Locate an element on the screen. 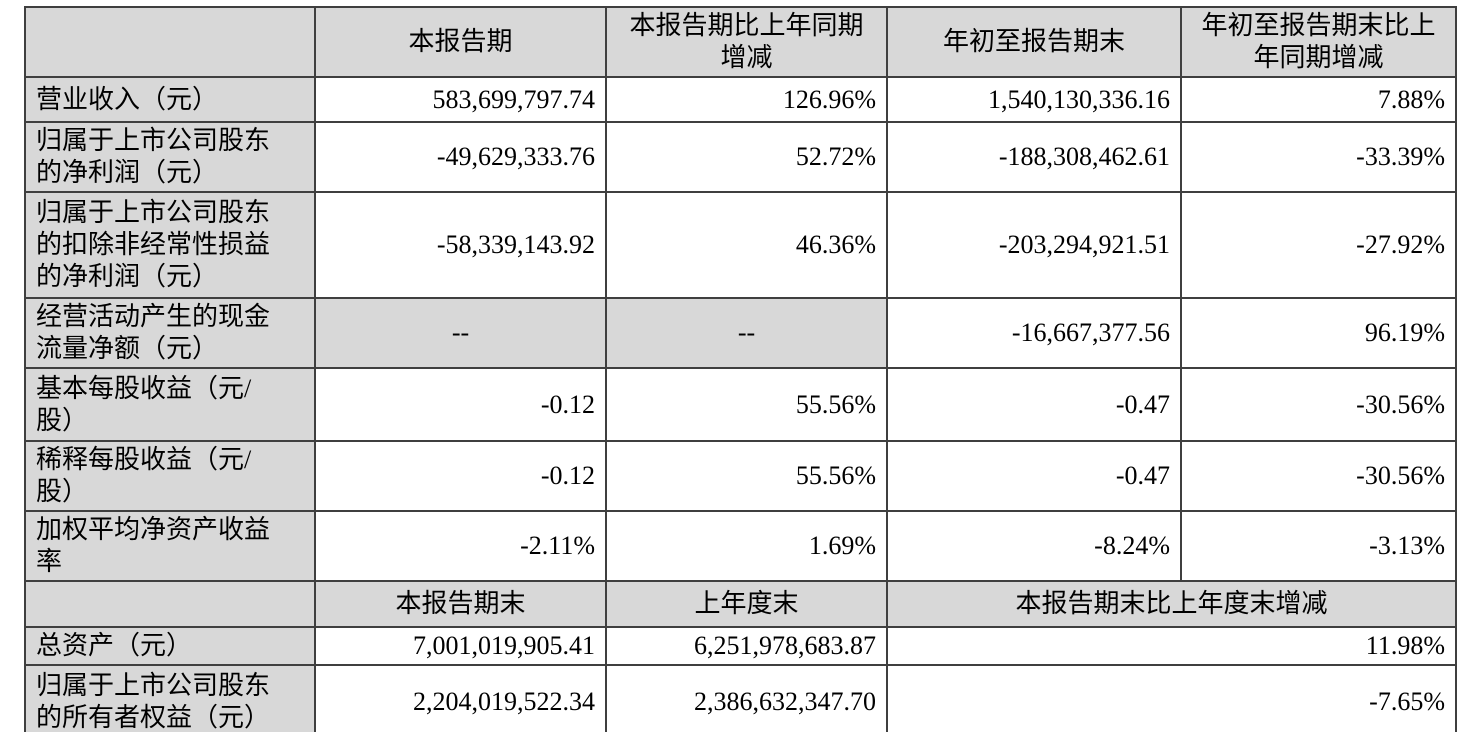 This screenshot has width=1479, height=732. table-row-diluted-eps: 稀释每股收益（元/ 股） -0.12 55.56% -0.47 -30.56% is located at coordinates (740, 476).